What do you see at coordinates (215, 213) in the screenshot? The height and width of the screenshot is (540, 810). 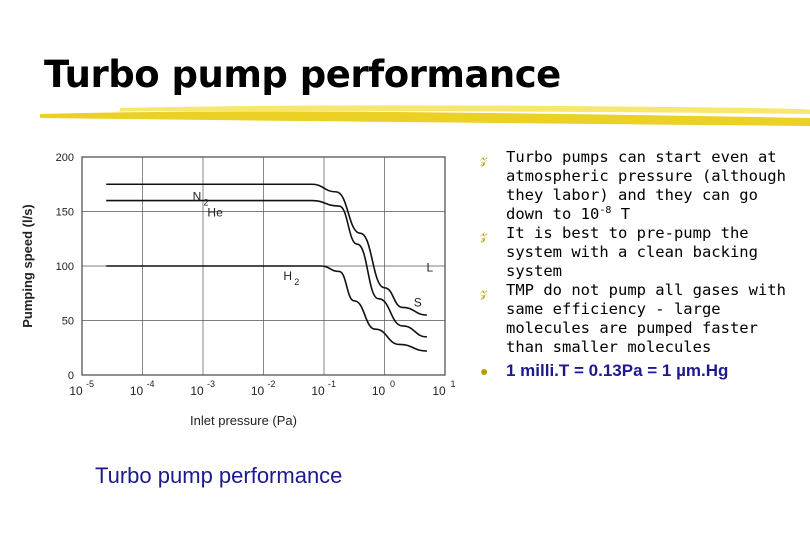 I see `series-label-he: He` at bounding box center [215, 213].